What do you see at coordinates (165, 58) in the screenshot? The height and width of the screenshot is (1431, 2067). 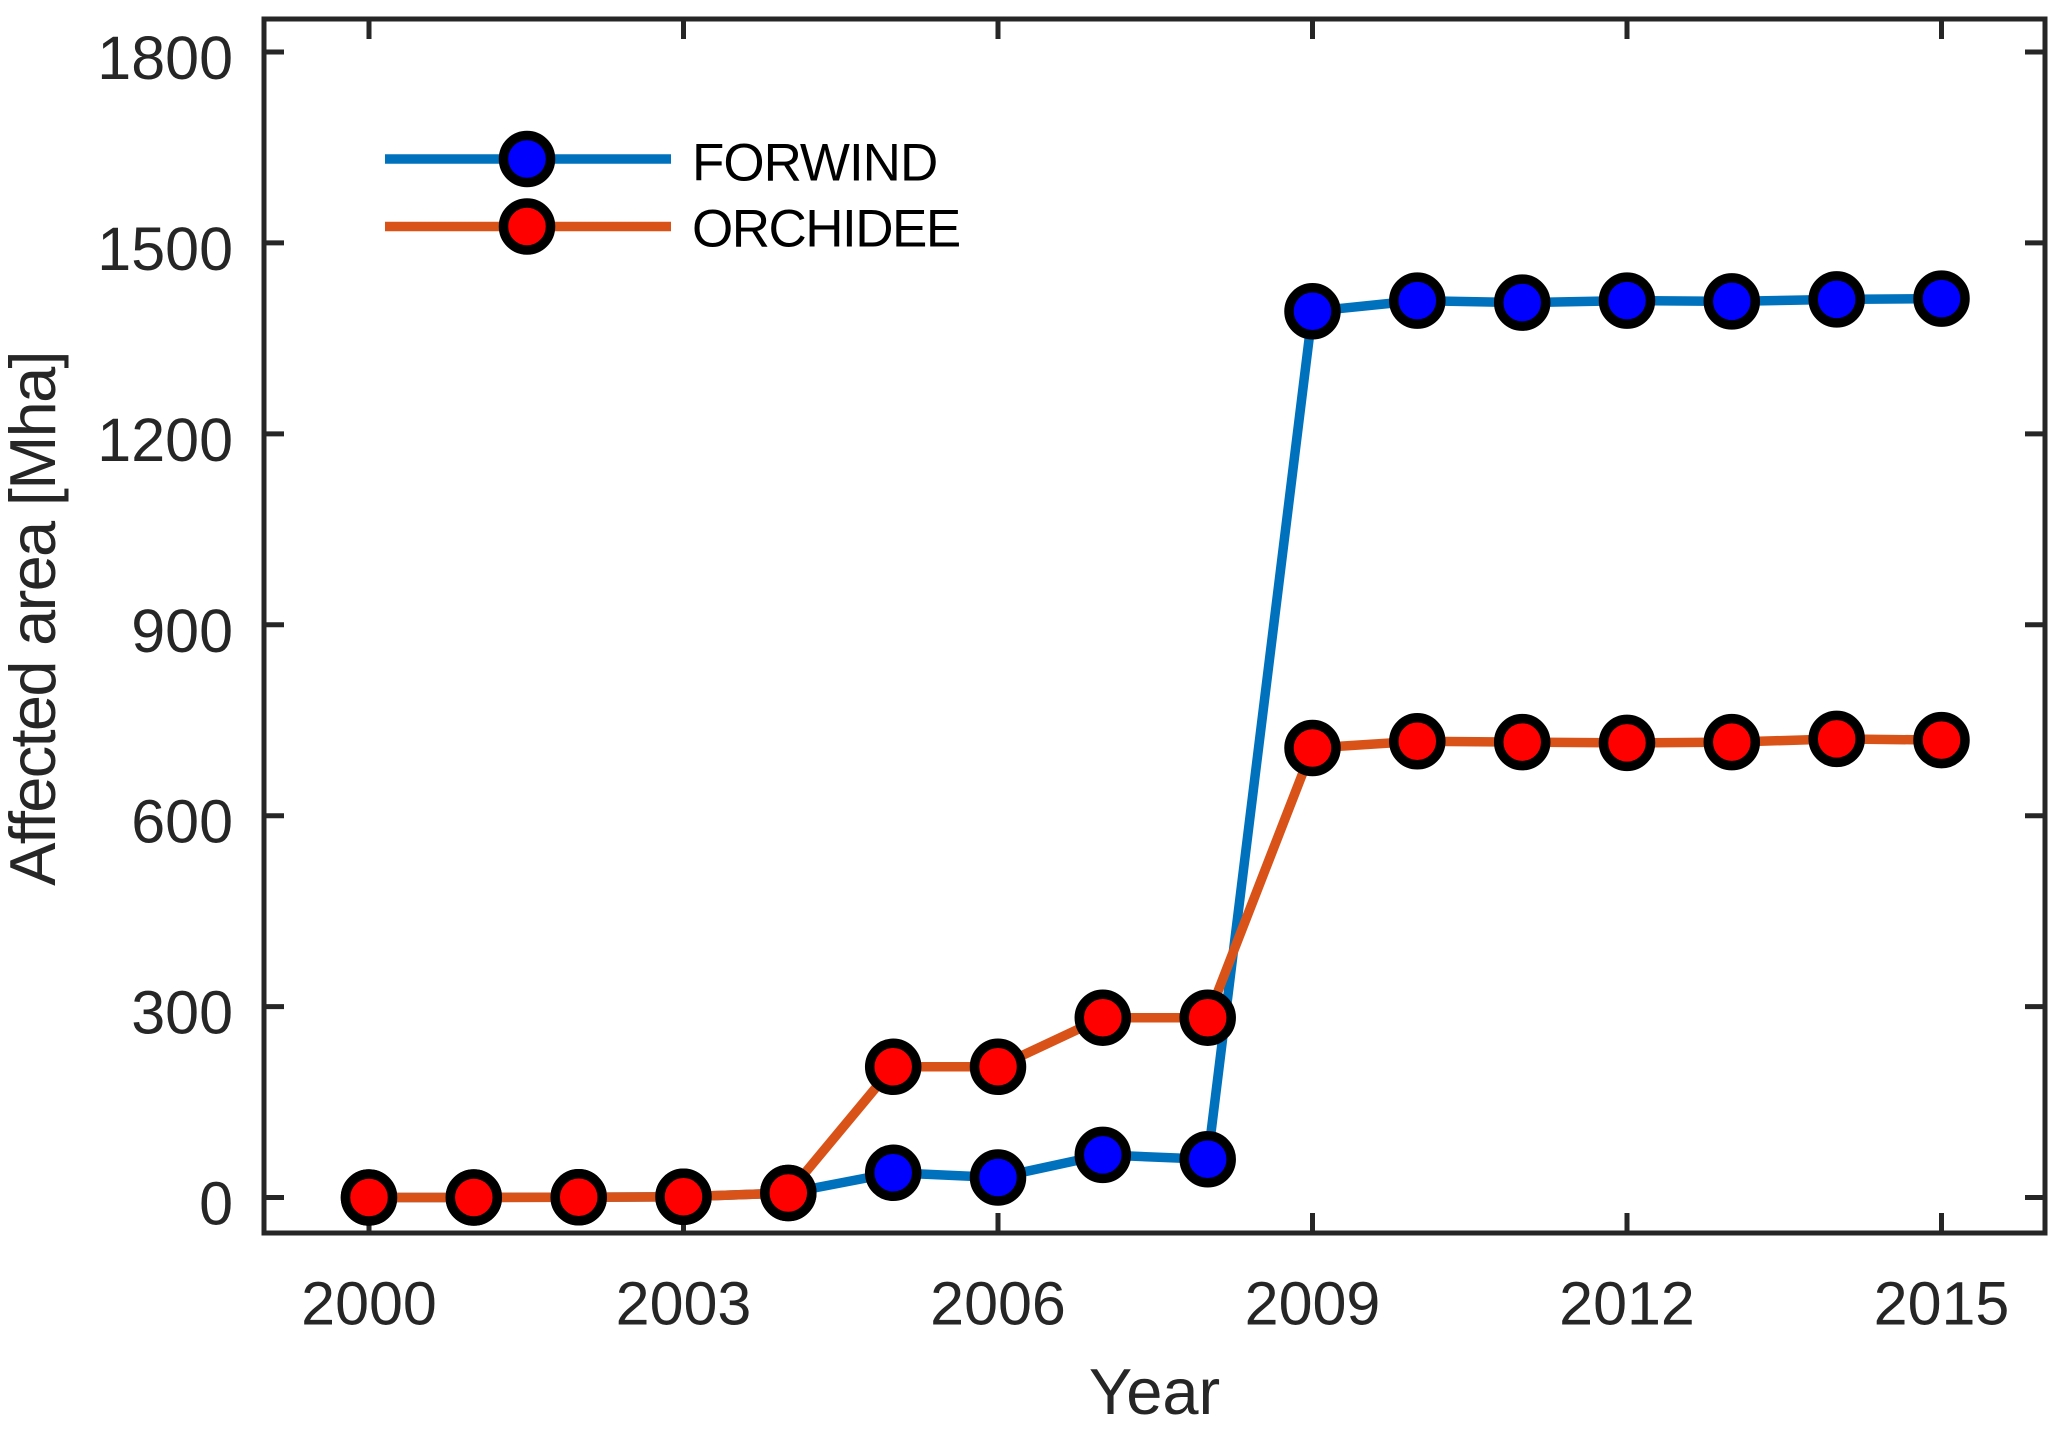 I see `svg-text: 1800` at bounding box center [165, 58].